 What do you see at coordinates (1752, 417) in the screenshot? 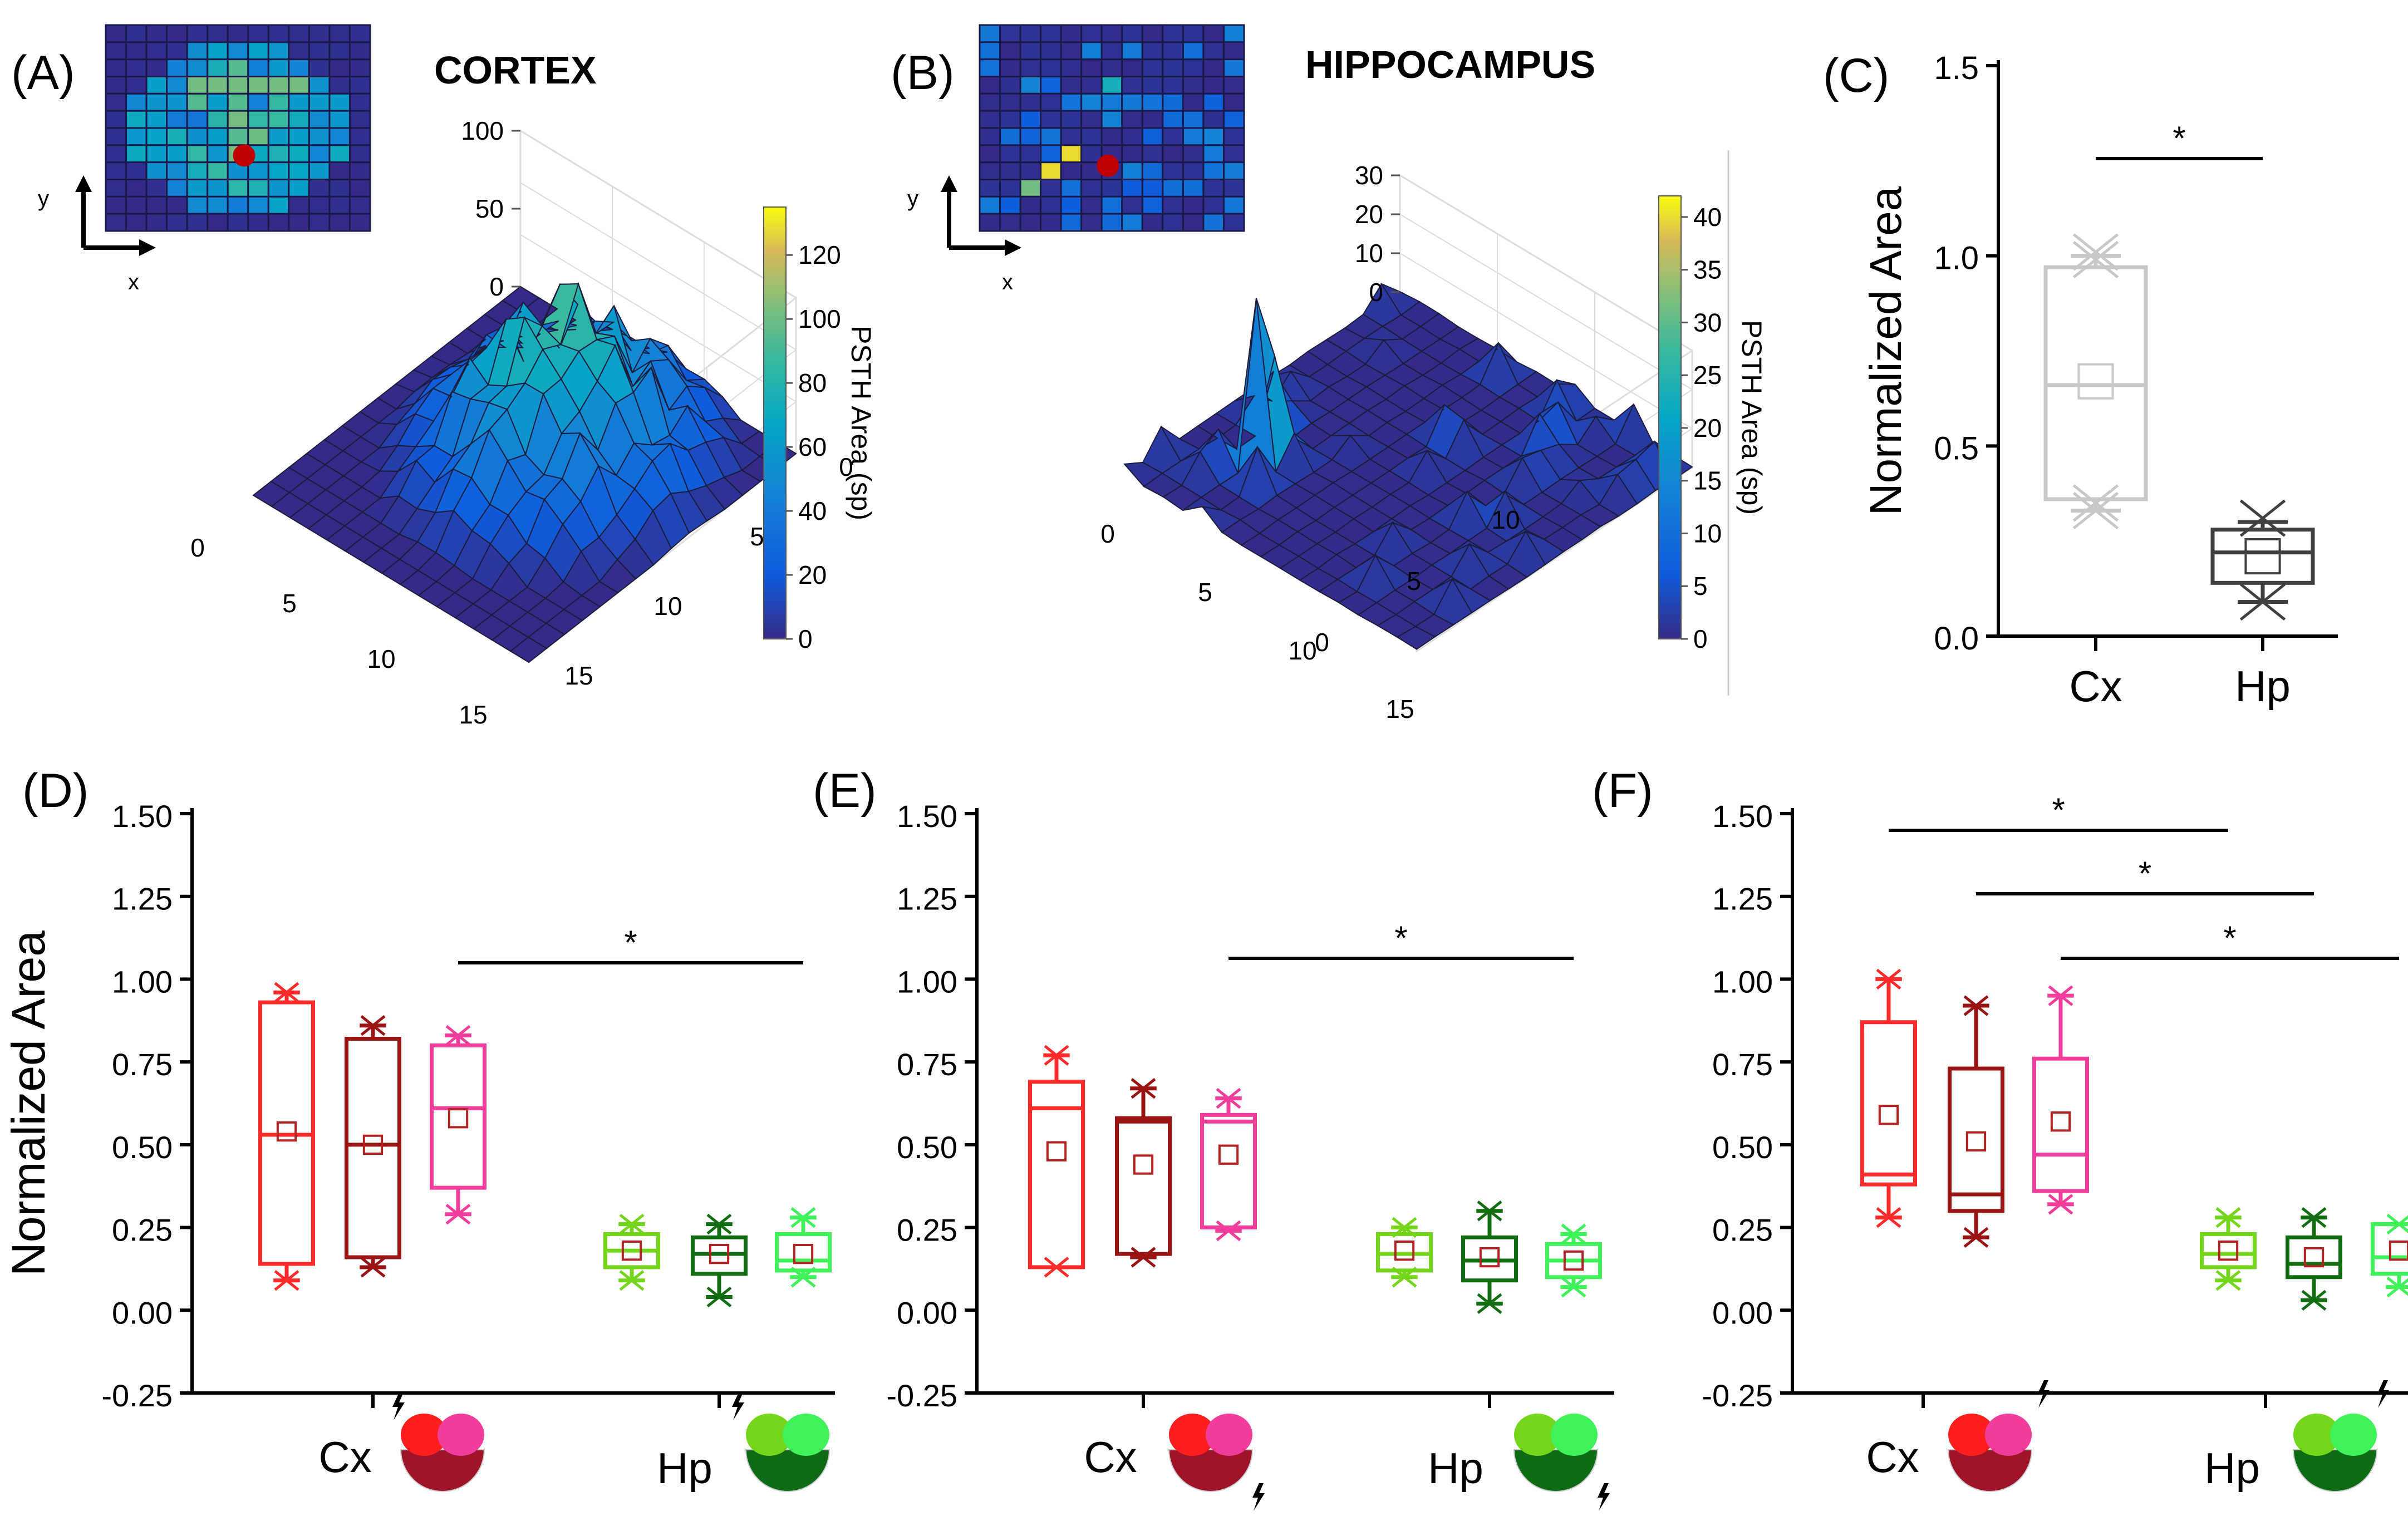
I see `colorbar-label: PSTH Area (sp)` at bounding box center [1752, 417].